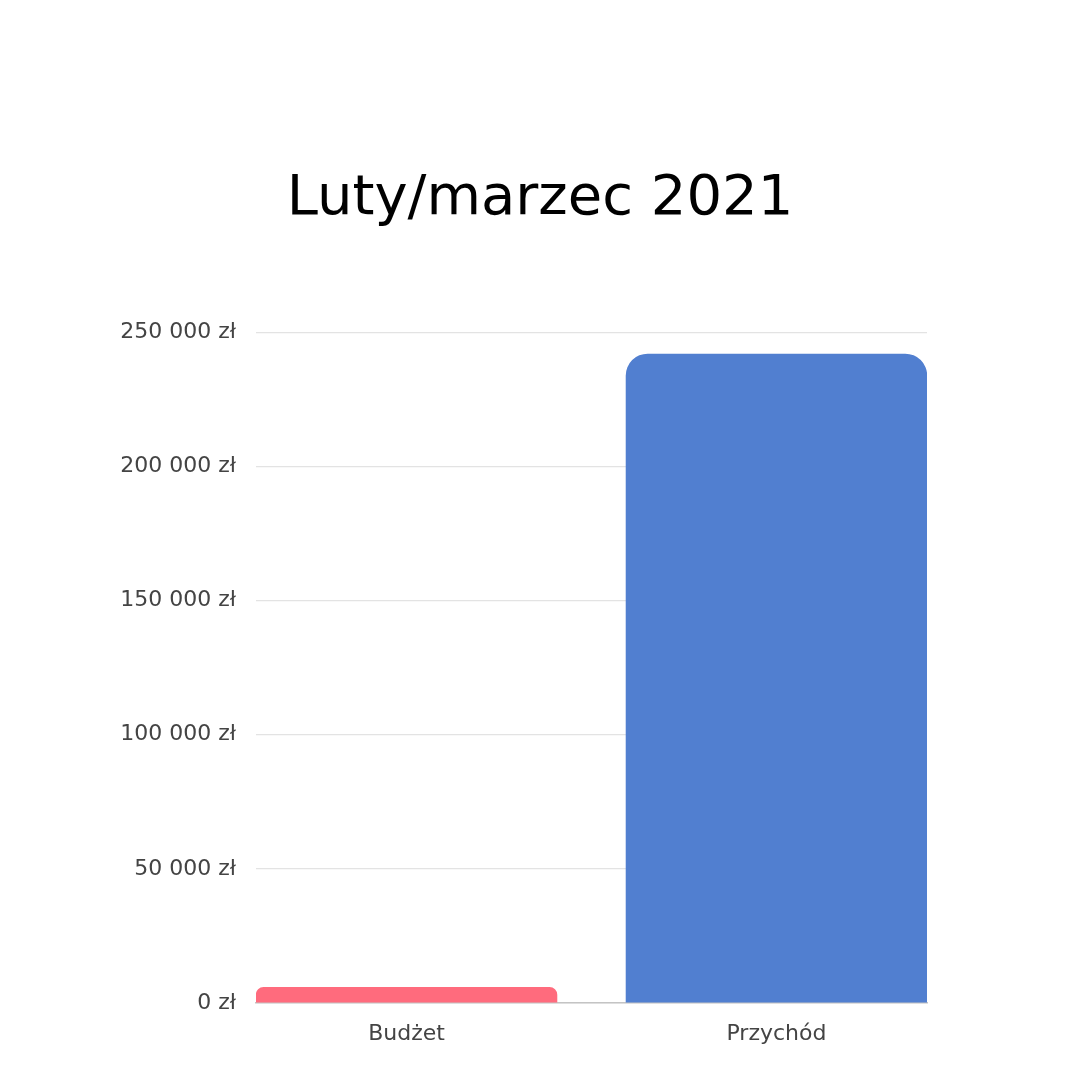 Image resolution: width=1080 pixels, height=1080 pixels. I want to click on chart-title: Luty/marzec 2021, so click(540, 195).